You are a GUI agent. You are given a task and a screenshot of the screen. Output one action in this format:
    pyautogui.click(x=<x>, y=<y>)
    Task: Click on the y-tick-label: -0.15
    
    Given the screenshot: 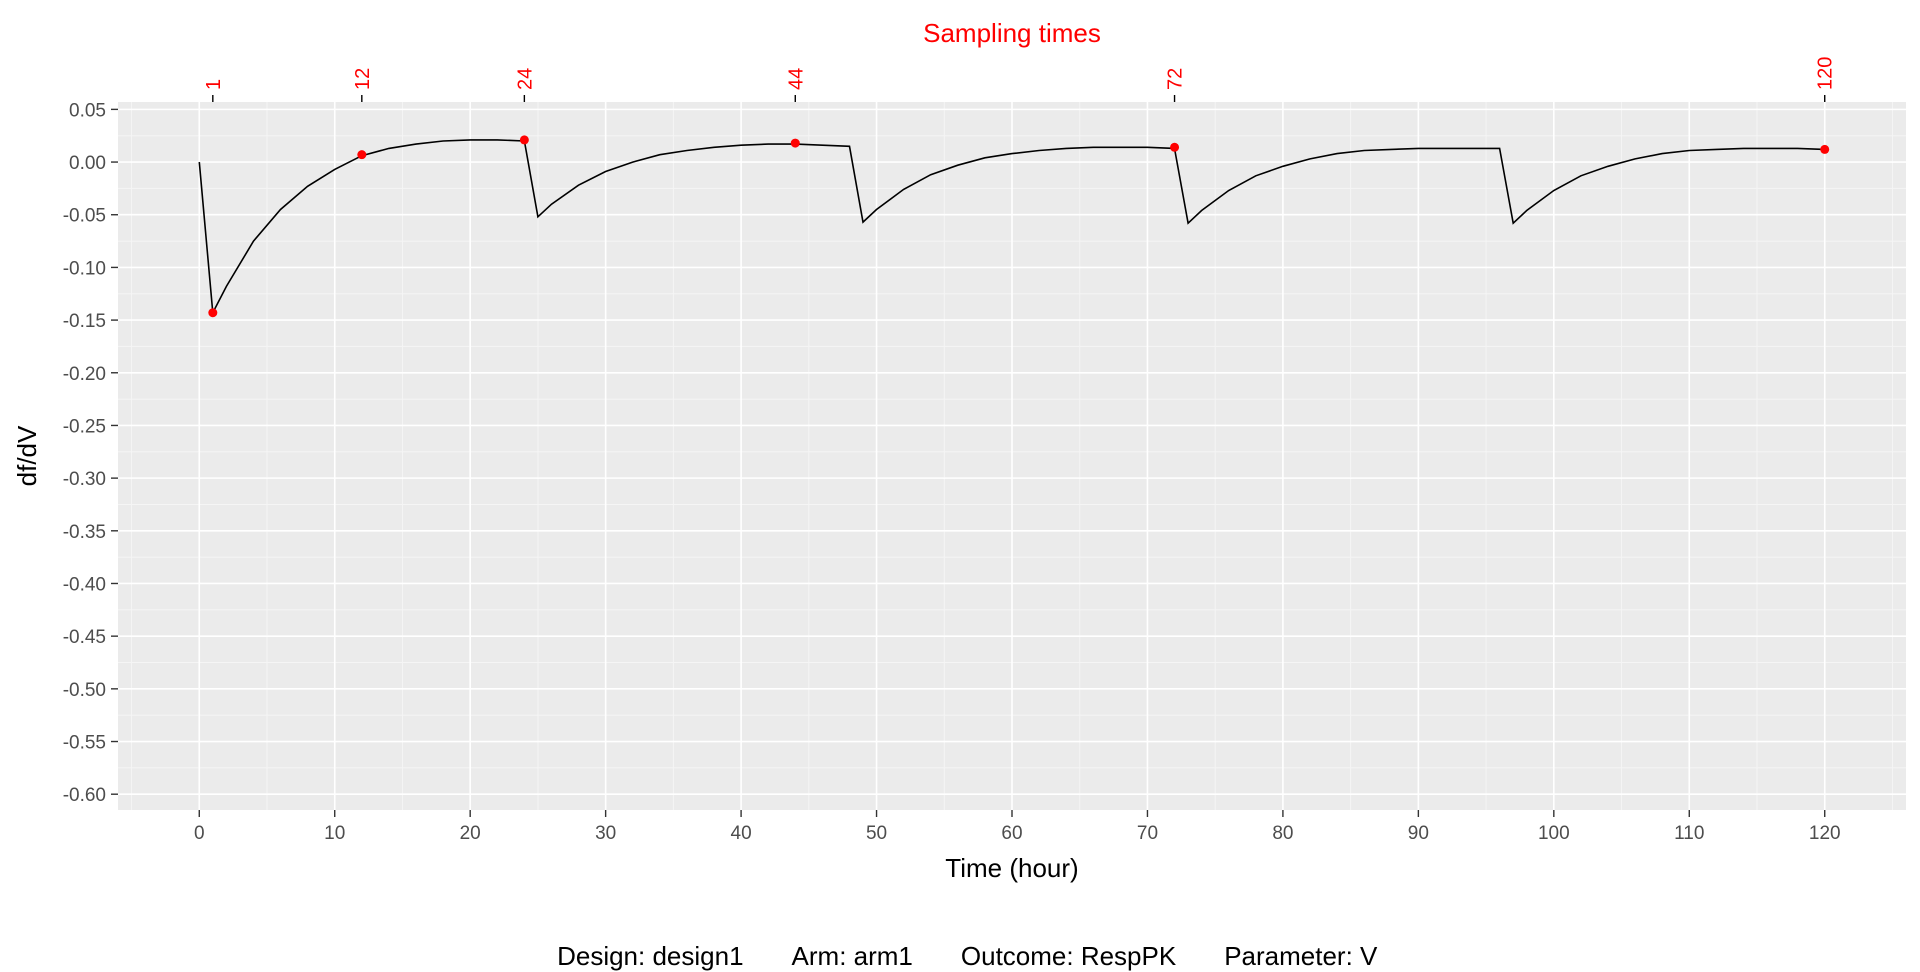 What is the action you would take?
    pyautogui.click(x=84, y=321)
    